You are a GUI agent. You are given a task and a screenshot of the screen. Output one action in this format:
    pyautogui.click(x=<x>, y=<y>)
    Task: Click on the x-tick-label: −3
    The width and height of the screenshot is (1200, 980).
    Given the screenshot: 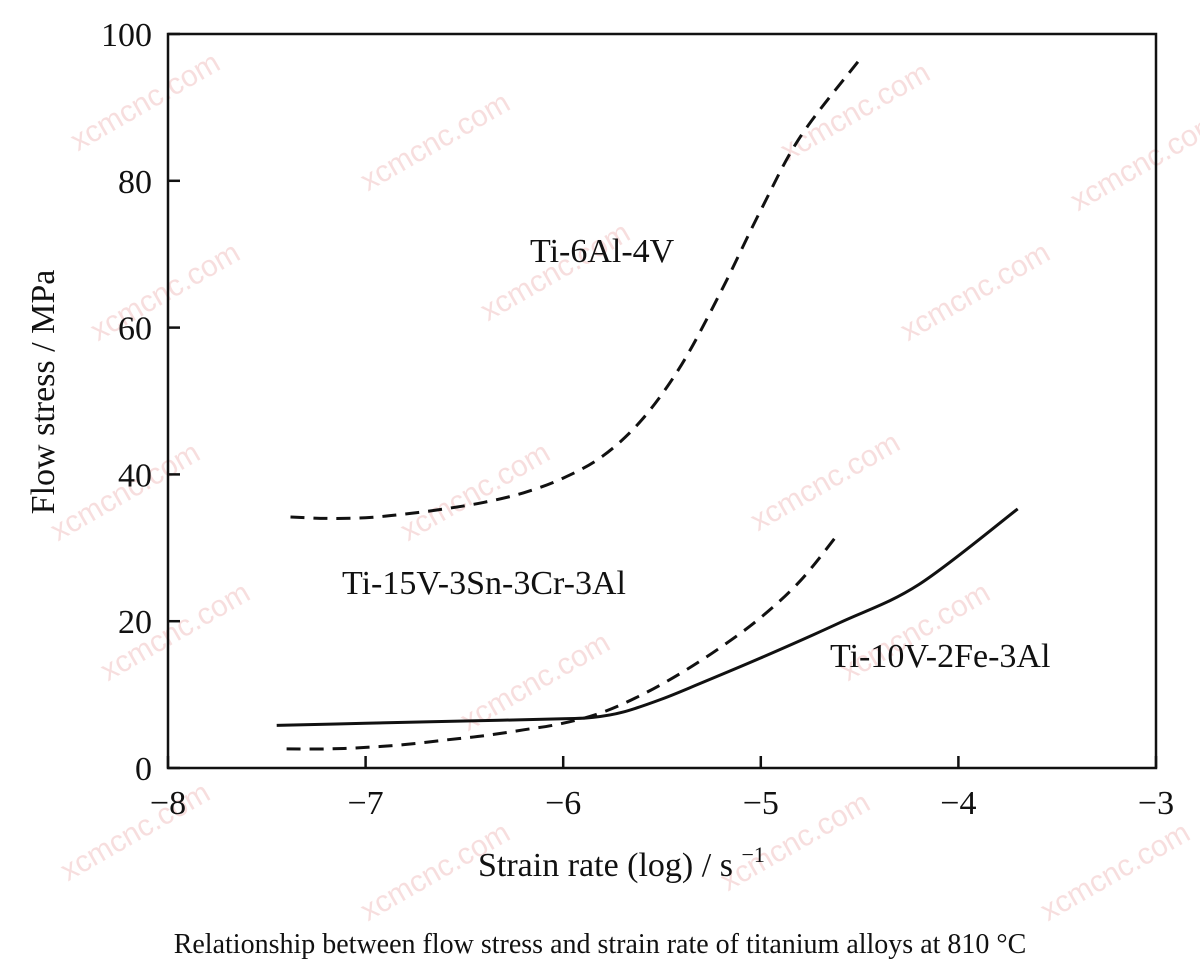 What is the action you would take?
    pyautogui.click(x=1156, y=803)
    